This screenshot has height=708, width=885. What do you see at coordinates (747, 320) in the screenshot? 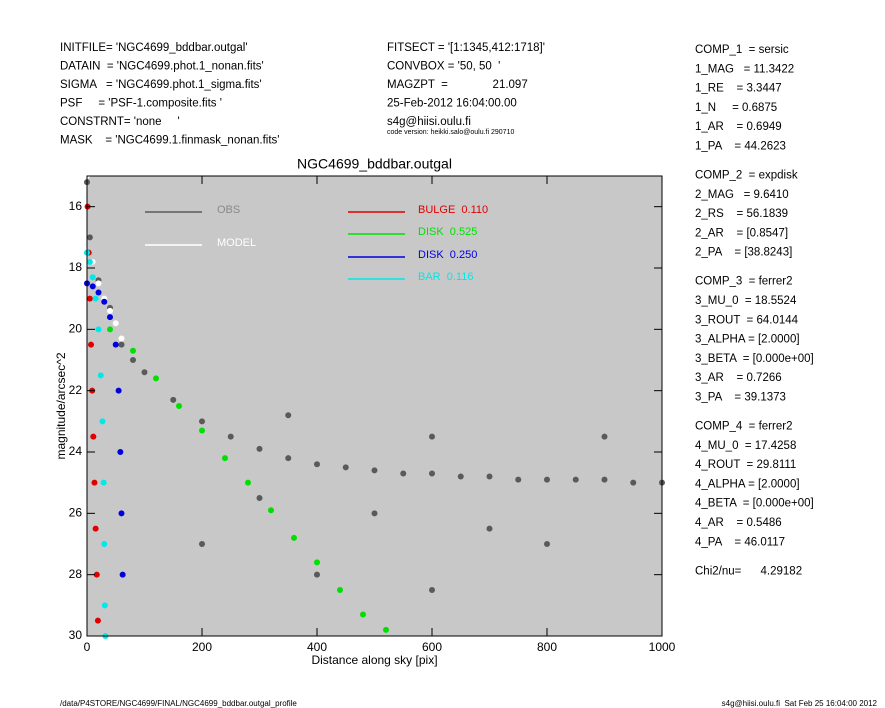
I see `param-line: 3_ROUT = 64.0144` at bounding box center [747, 320].